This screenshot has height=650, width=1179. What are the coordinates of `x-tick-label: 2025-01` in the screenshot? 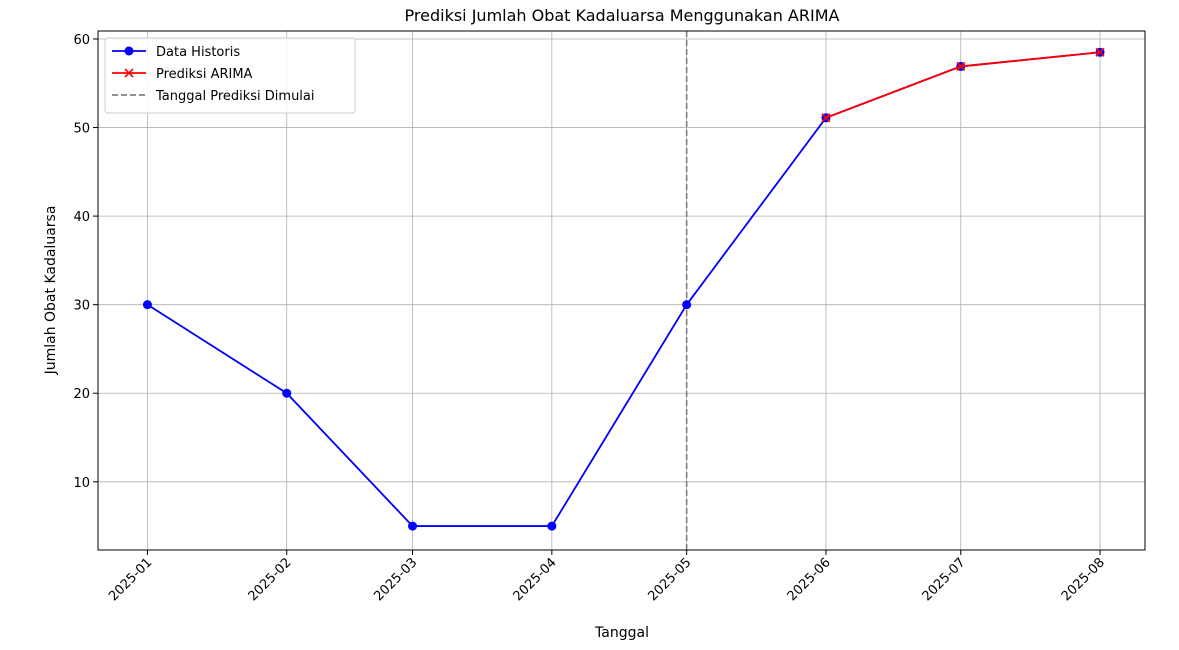 It's located at (130, 579).